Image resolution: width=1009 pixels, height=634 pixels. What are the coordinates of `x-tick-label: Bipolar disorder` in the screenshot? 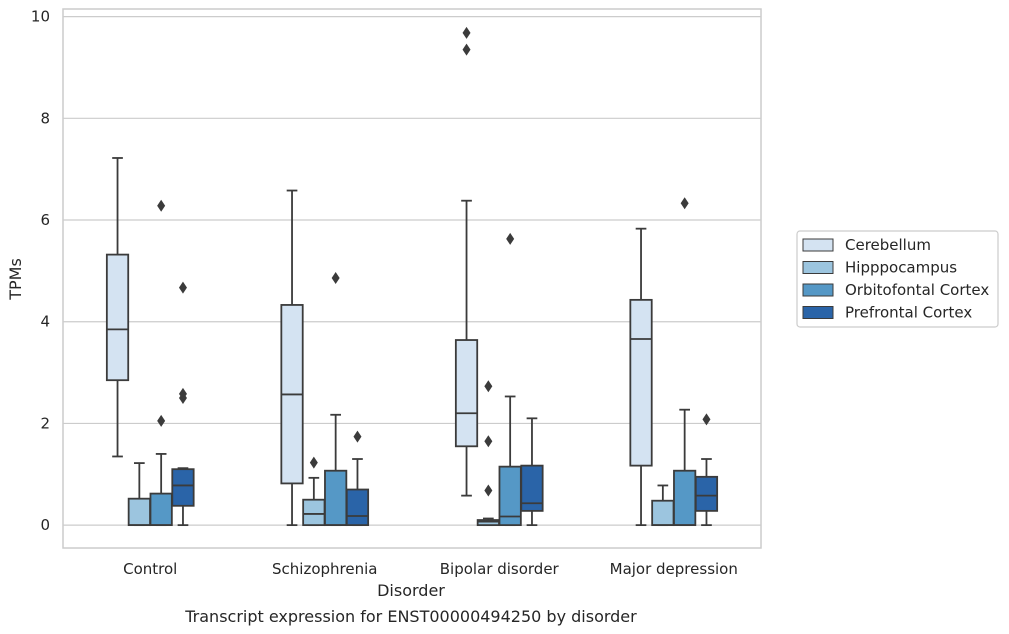 It's located at (500, 569).